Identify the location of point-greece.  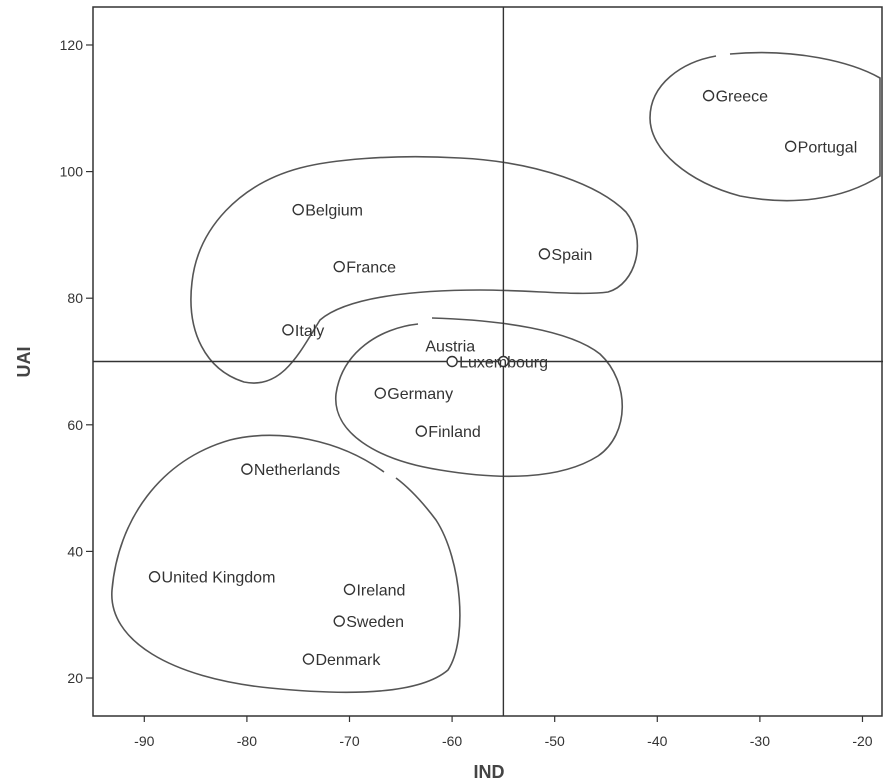
(708, 95).